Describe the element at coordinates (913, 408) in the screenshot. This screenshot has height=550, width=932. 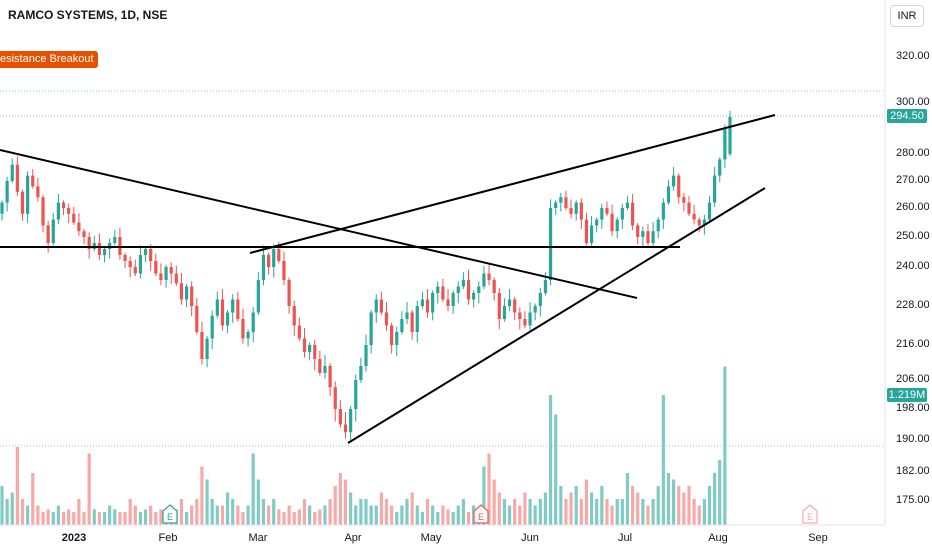
I see `y-tick-label: 198.00` at that location.